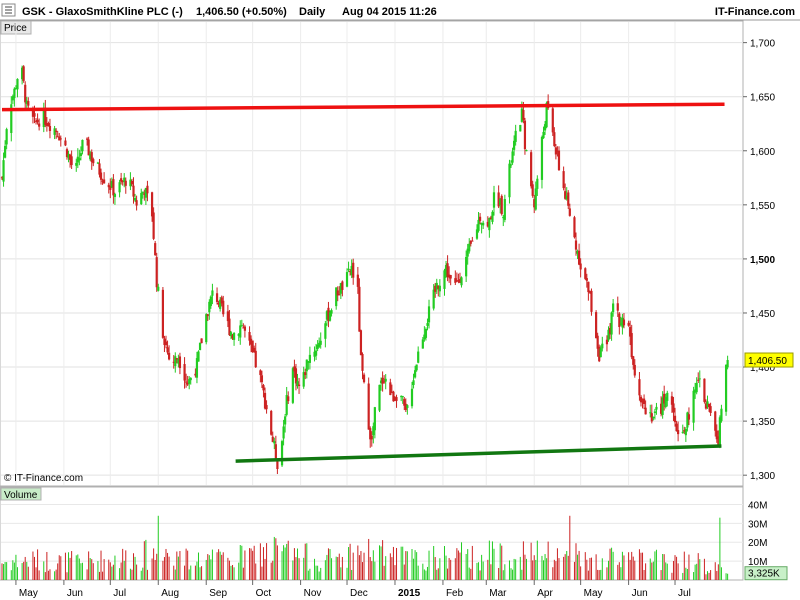 This screenshot has height=600, width=800. I want to click on support-trendline, so click(478, 453).